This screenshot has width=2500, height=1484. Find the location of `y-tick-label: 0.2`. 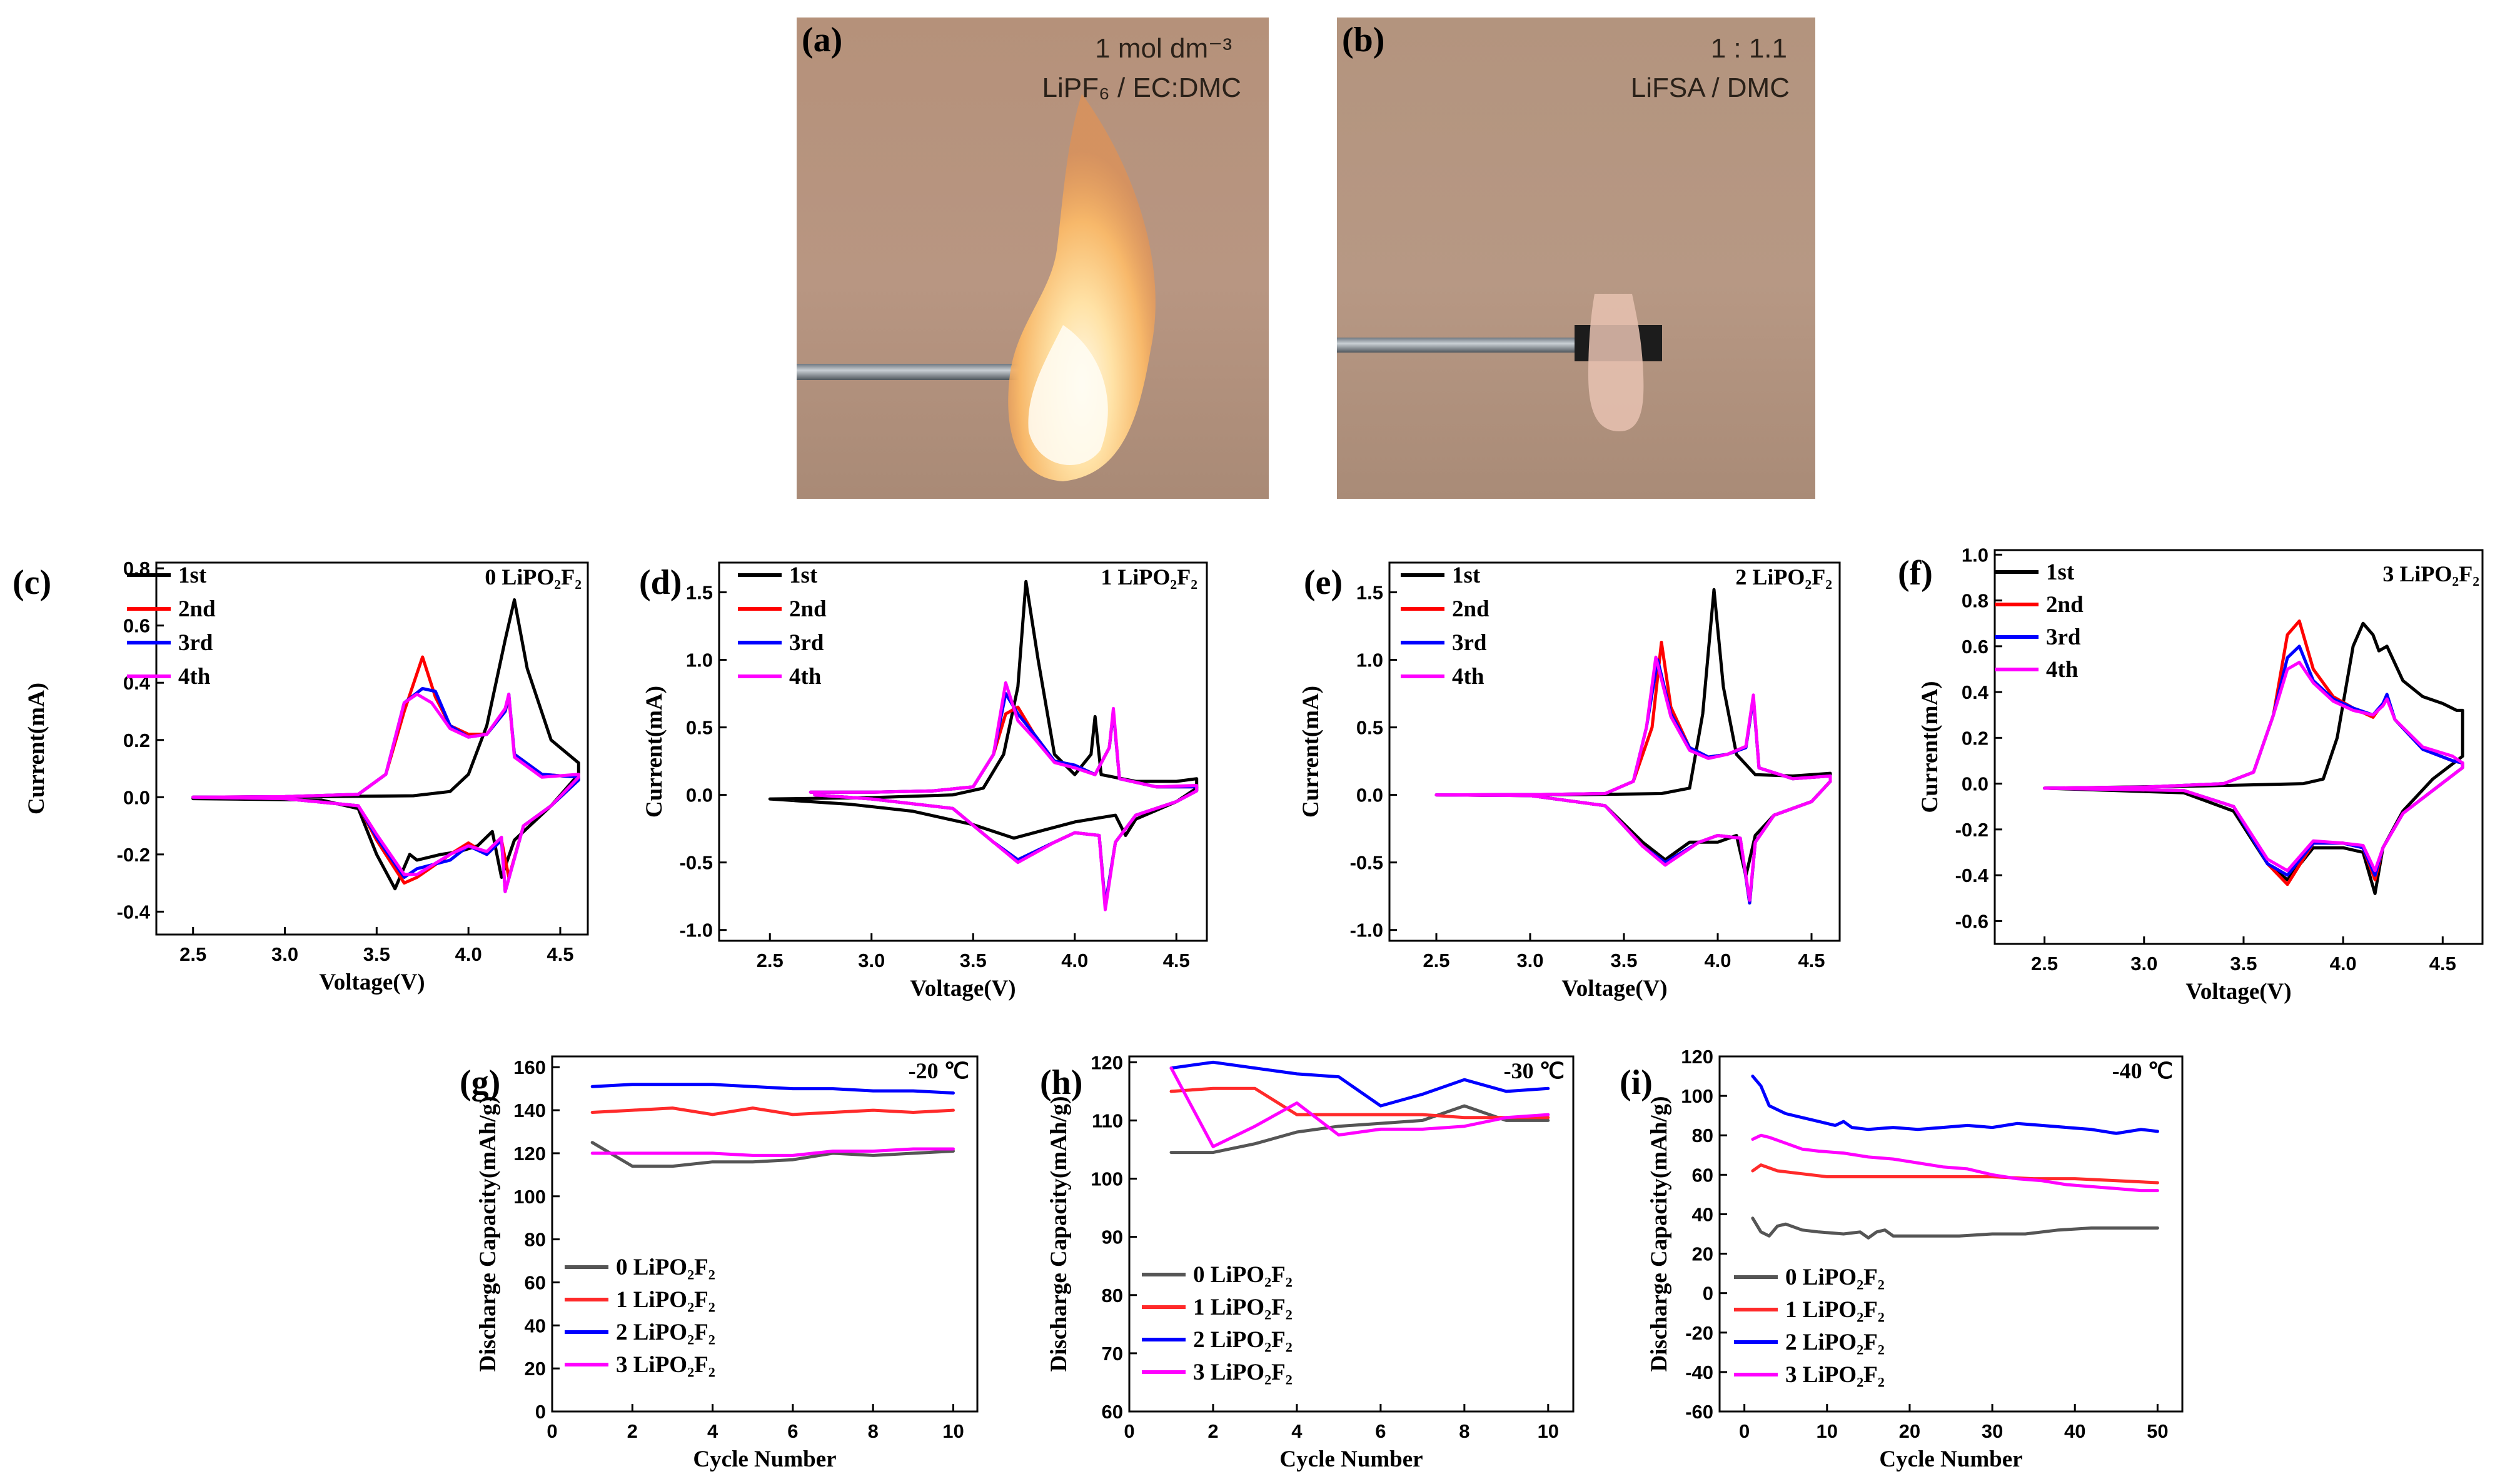

y-tick-label: 0.2 is located at coordinates (136, 740).